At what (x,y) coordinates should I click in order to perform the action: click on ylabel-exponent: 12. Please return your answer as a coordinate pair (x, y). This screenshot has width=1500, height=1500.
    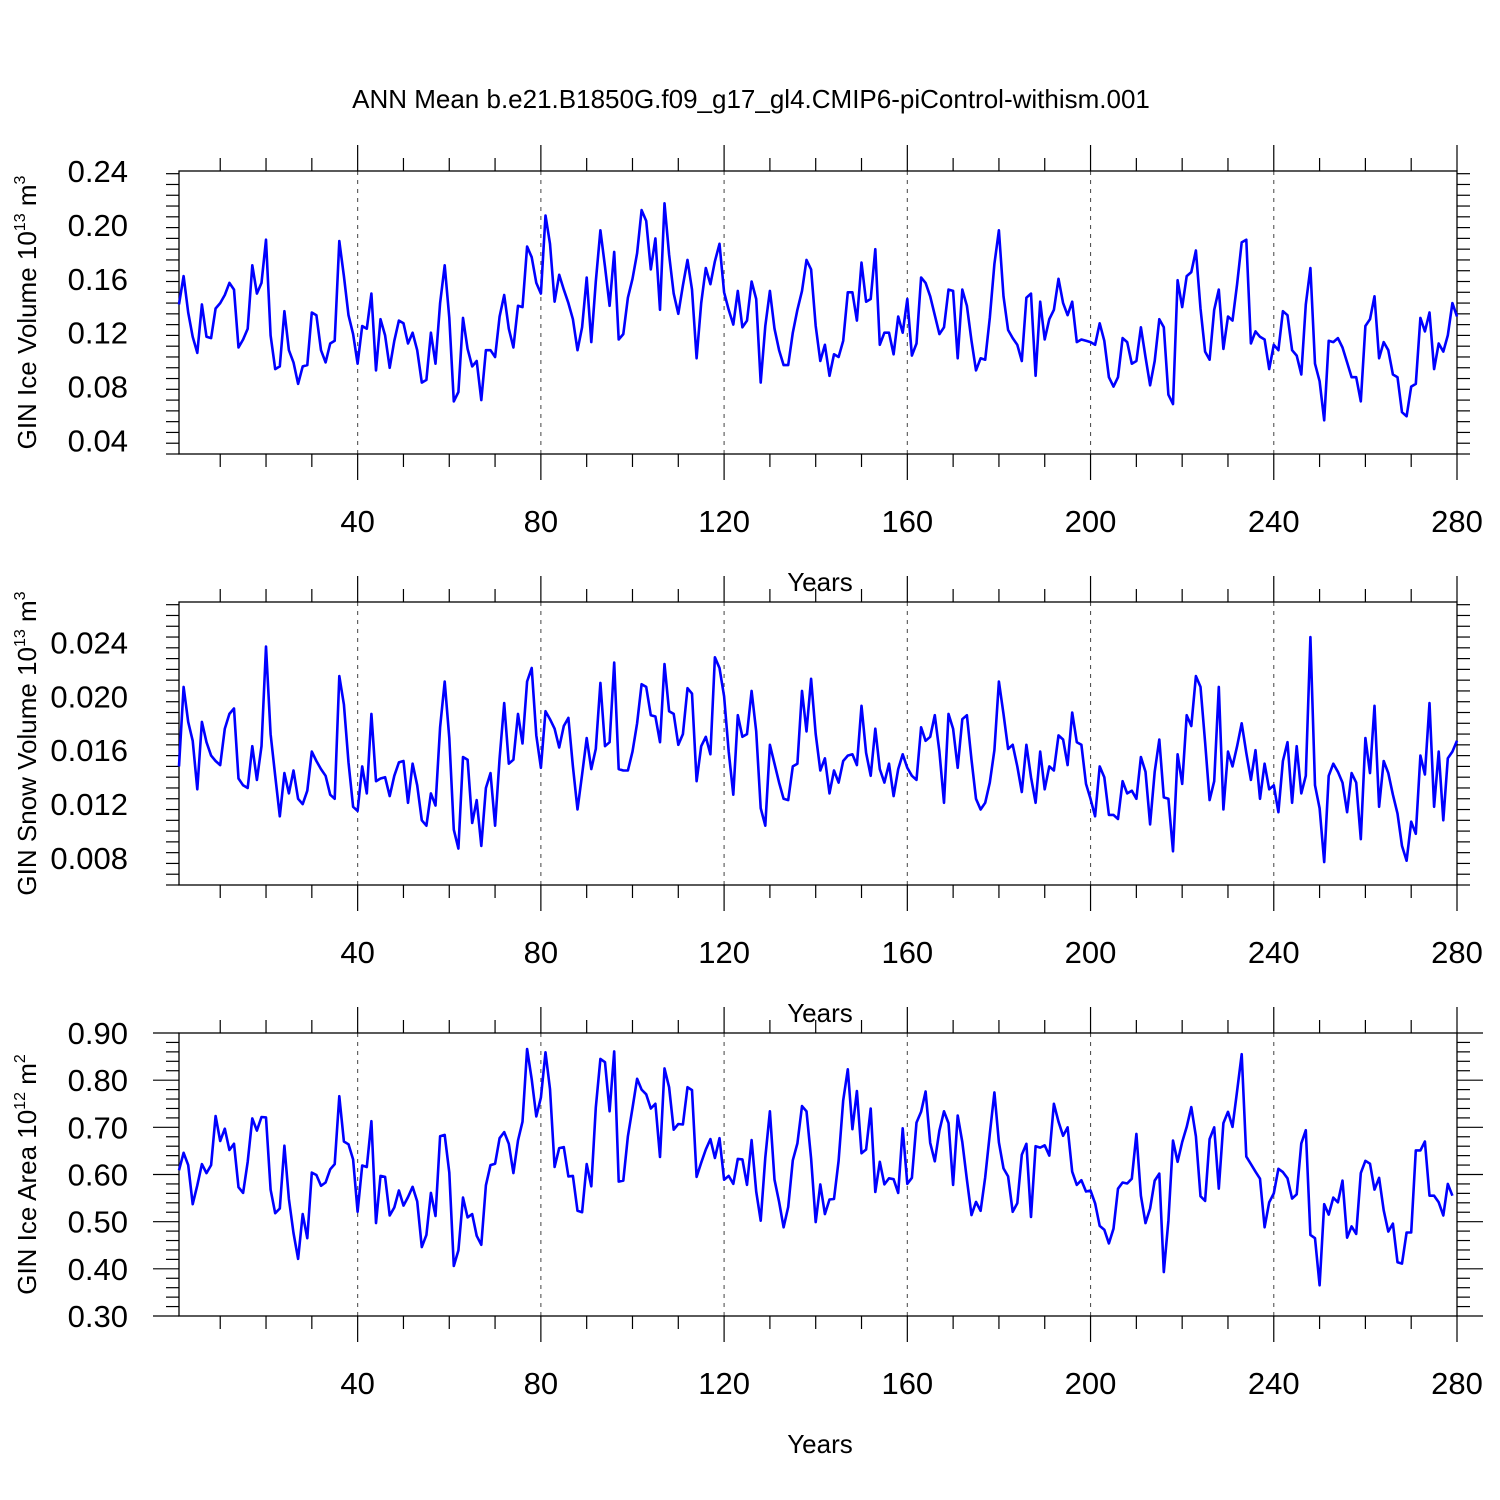
    Looking at the image, I should click on (20, 1101).